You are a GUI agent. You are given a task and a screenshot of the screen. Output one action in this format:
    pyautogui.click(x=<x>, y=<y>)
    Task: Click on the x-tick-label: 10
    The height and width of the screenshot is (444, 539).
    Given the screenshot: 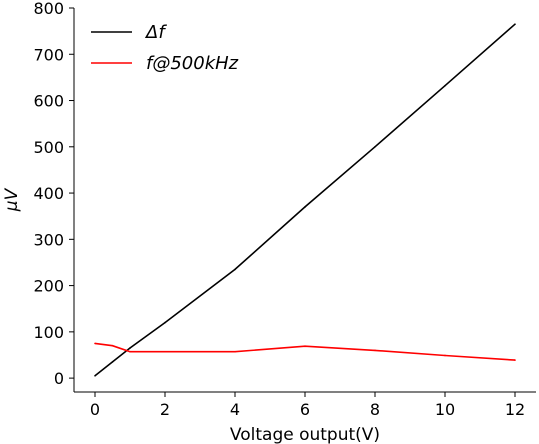 What is the action you would take?
    pyautogui.click(x=445, y=409)
    